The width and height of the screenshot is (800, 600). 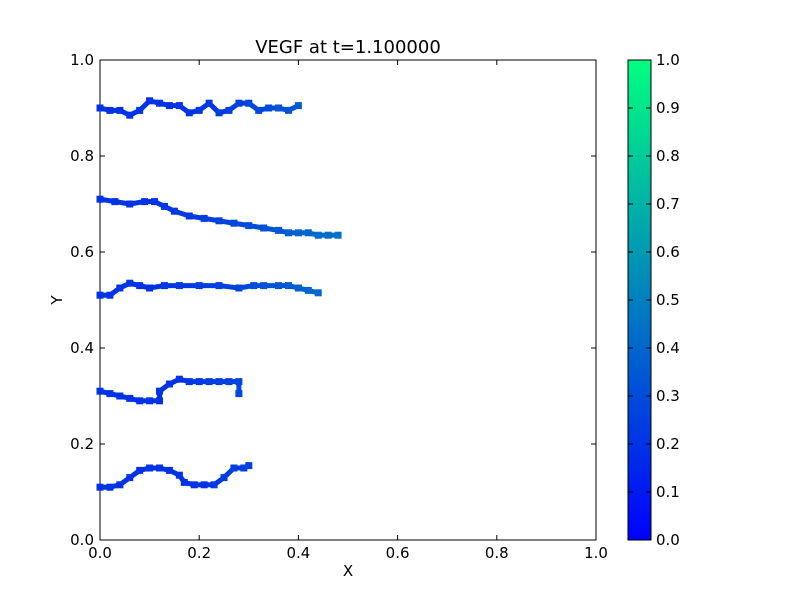 I want to click on y-tick-label: 0.0, so click(x=82, y=540).